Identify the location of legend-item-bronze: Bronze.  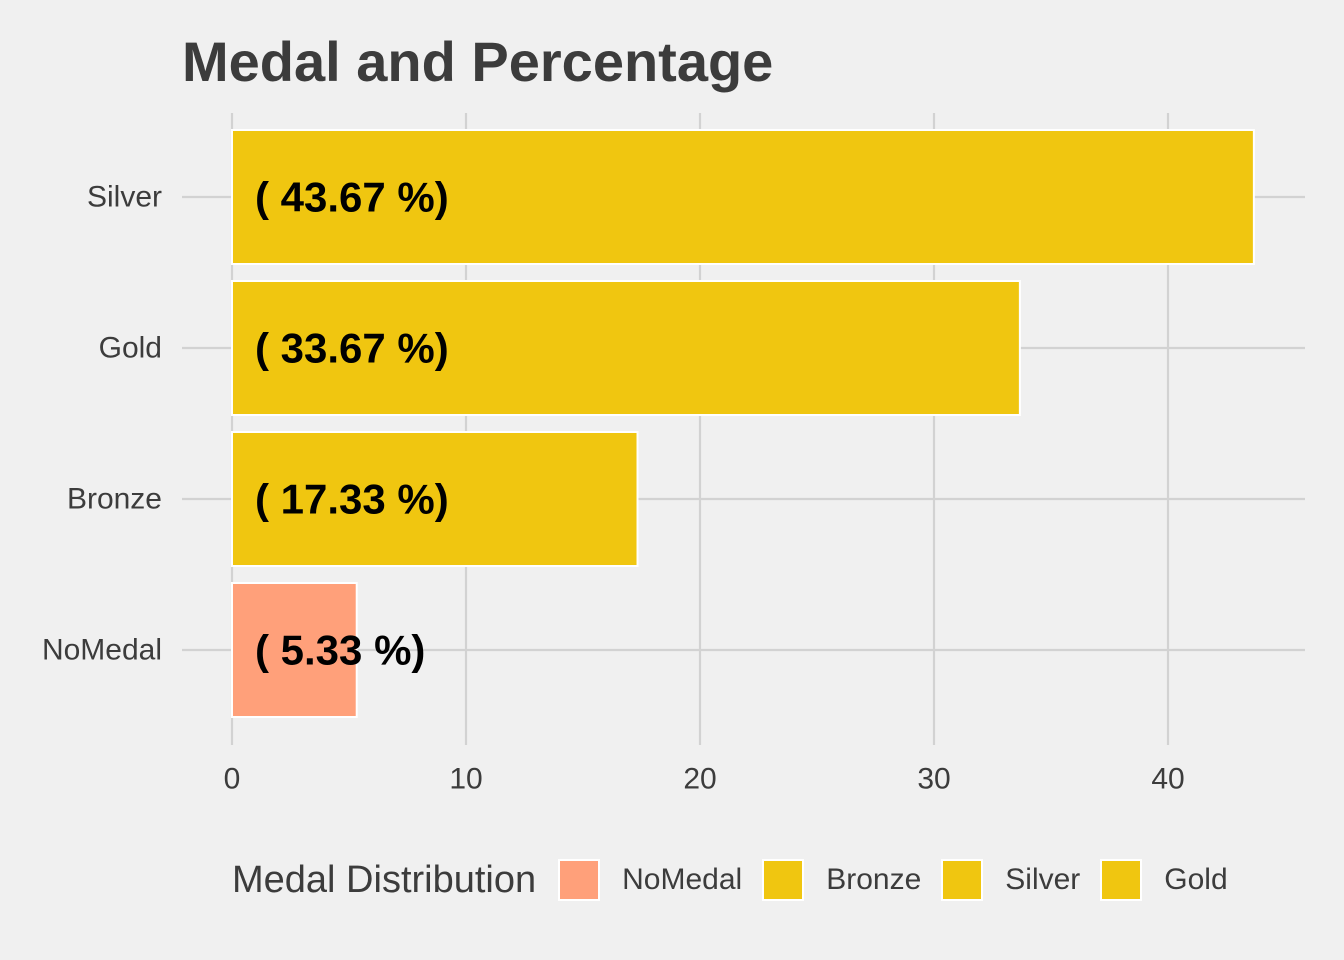
(841, 880).